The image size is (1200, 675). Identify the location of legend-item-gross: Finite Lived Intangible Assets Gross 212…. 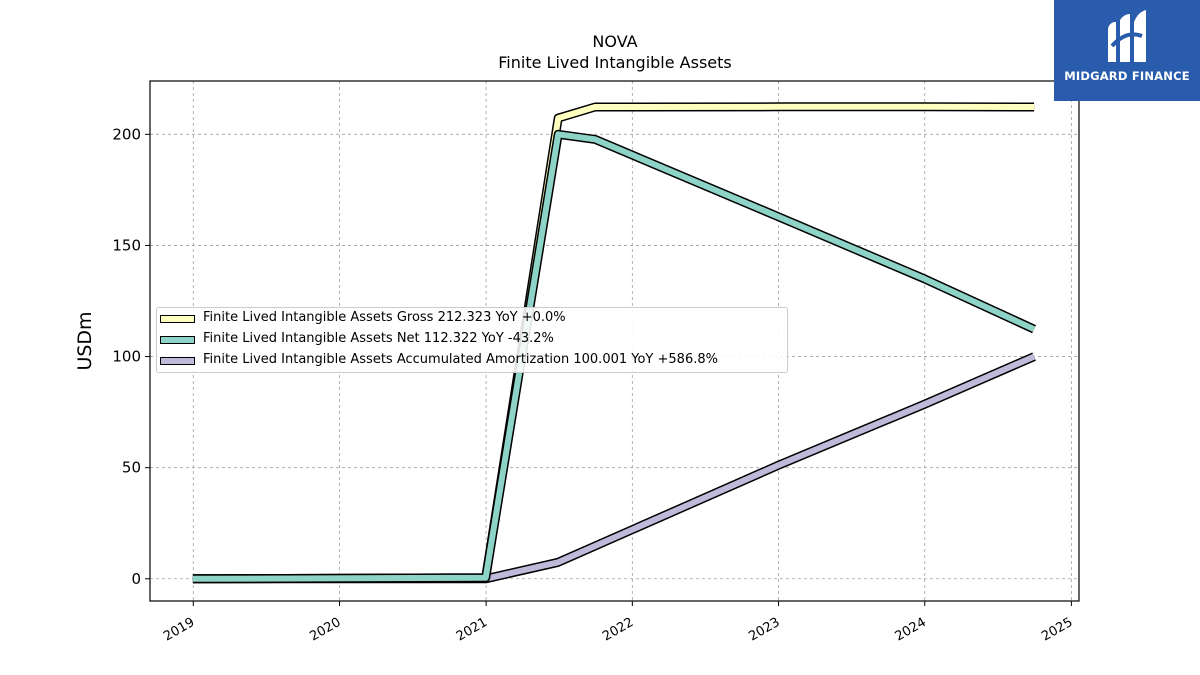
(472, 321).